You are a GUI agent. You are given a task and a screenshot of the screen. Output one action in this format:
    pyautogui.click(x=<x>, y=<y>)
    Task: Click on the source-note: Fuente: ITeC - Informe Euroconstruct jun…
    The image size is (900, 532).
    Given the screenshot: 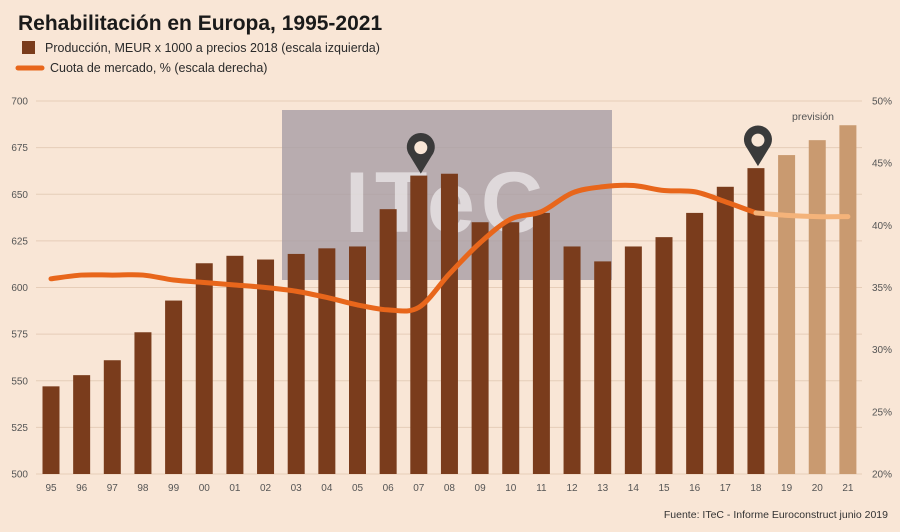 What is the action you would take?
    pyautogui.click(x=776, y=515)
    